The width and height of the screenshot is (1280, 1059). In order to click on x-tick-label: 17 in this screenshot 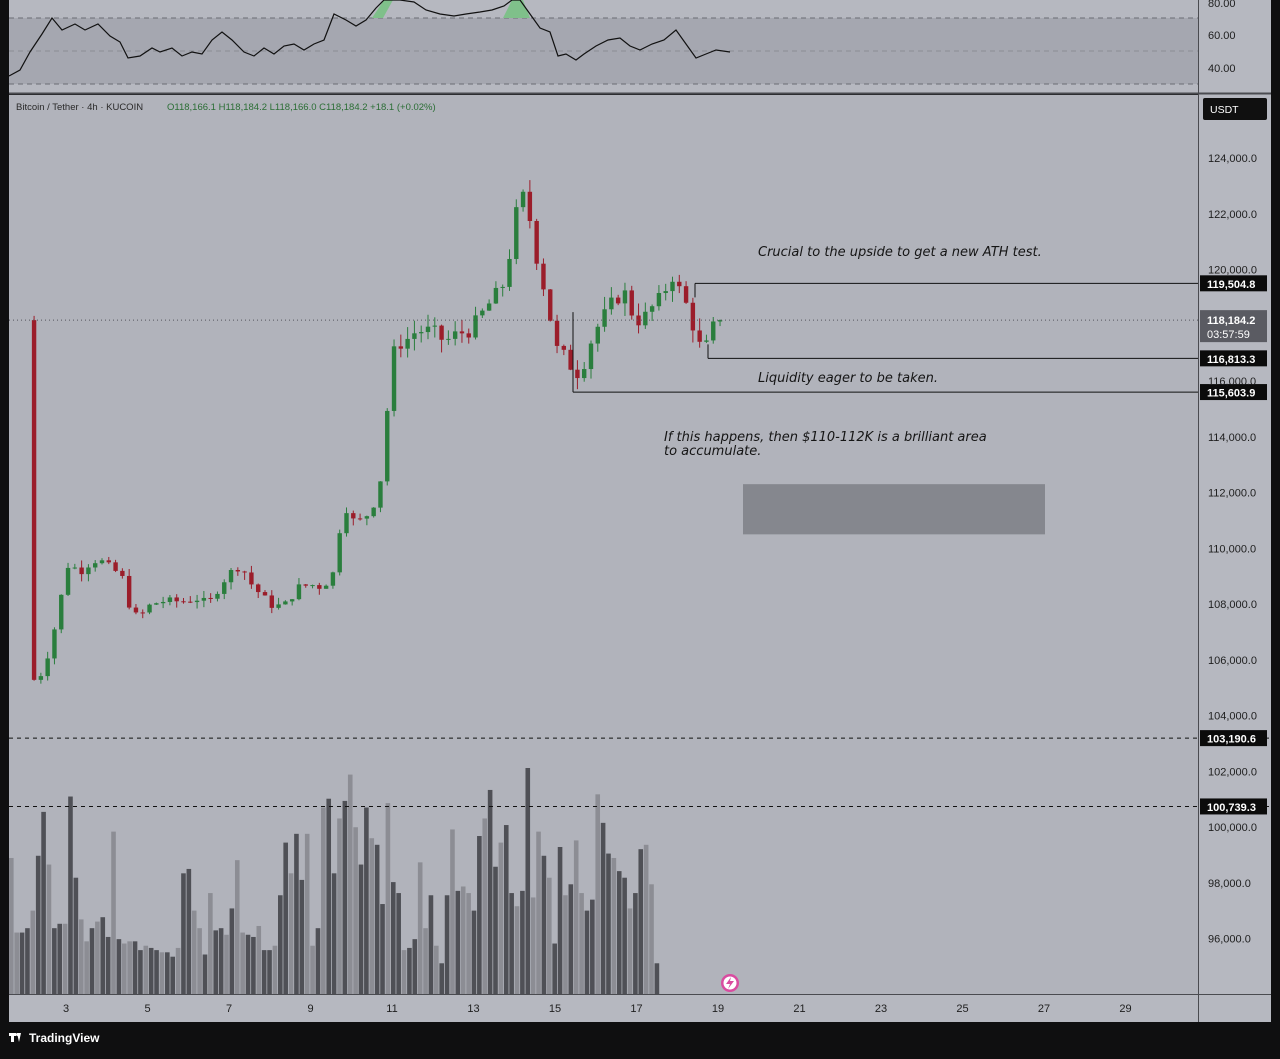, I will do `click(636, 1009)`.